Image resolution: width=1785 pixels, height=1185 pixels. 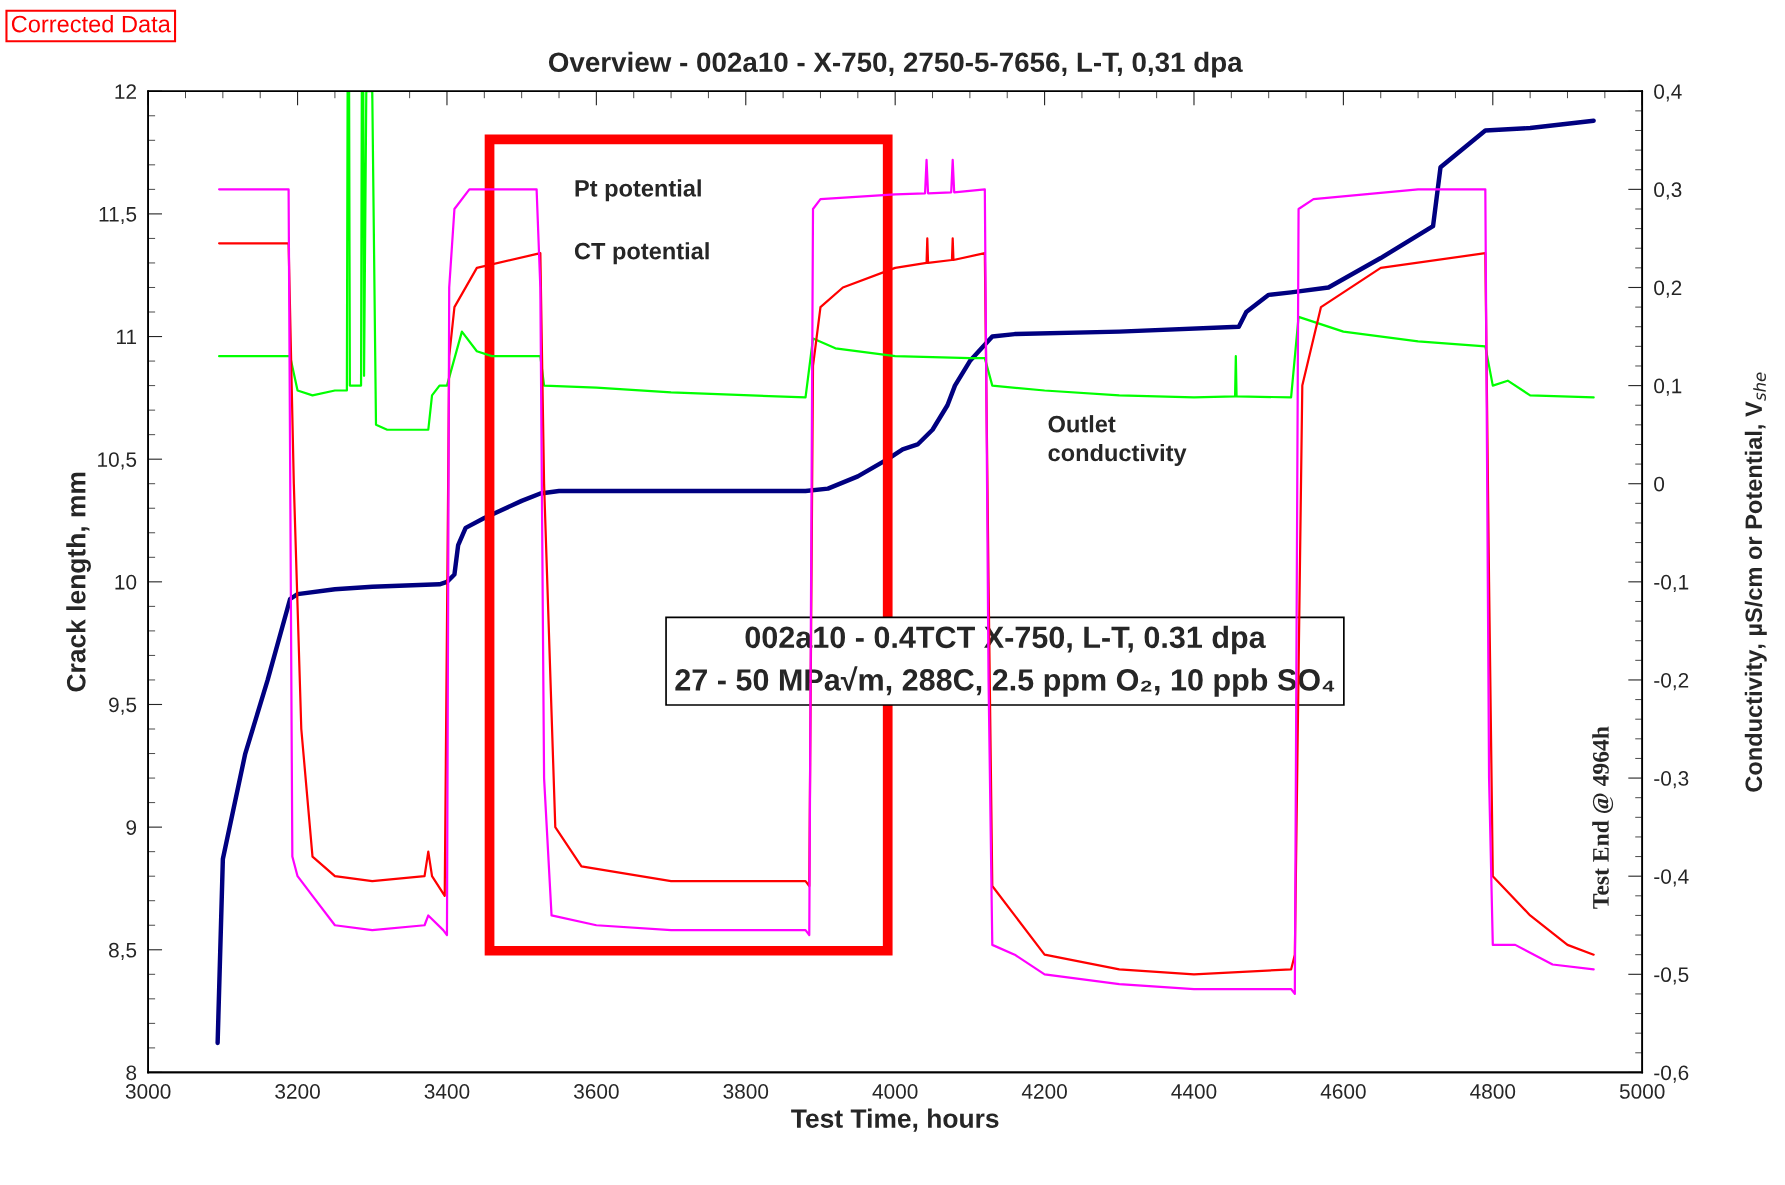 I want to click on y2-tick-label: -0,3, so click(x=1671, y=780).